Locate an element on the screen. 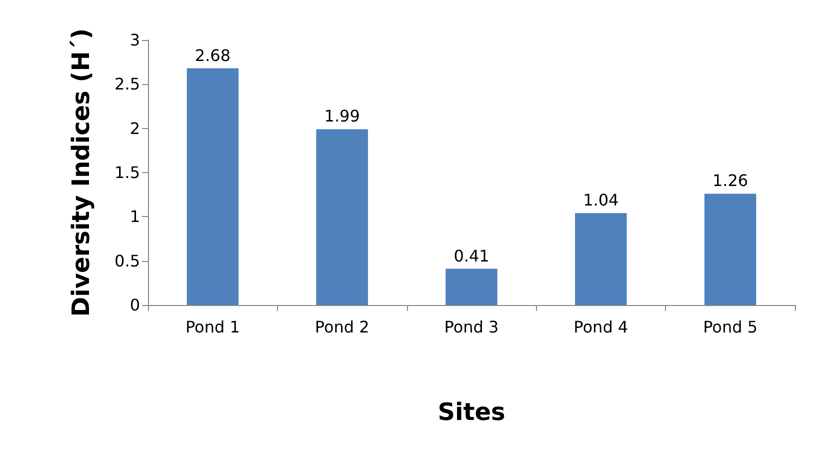 The width and height of the screenshot is (822, 450). y-tick-label: 0.5 is located at coordinates (127, 260).